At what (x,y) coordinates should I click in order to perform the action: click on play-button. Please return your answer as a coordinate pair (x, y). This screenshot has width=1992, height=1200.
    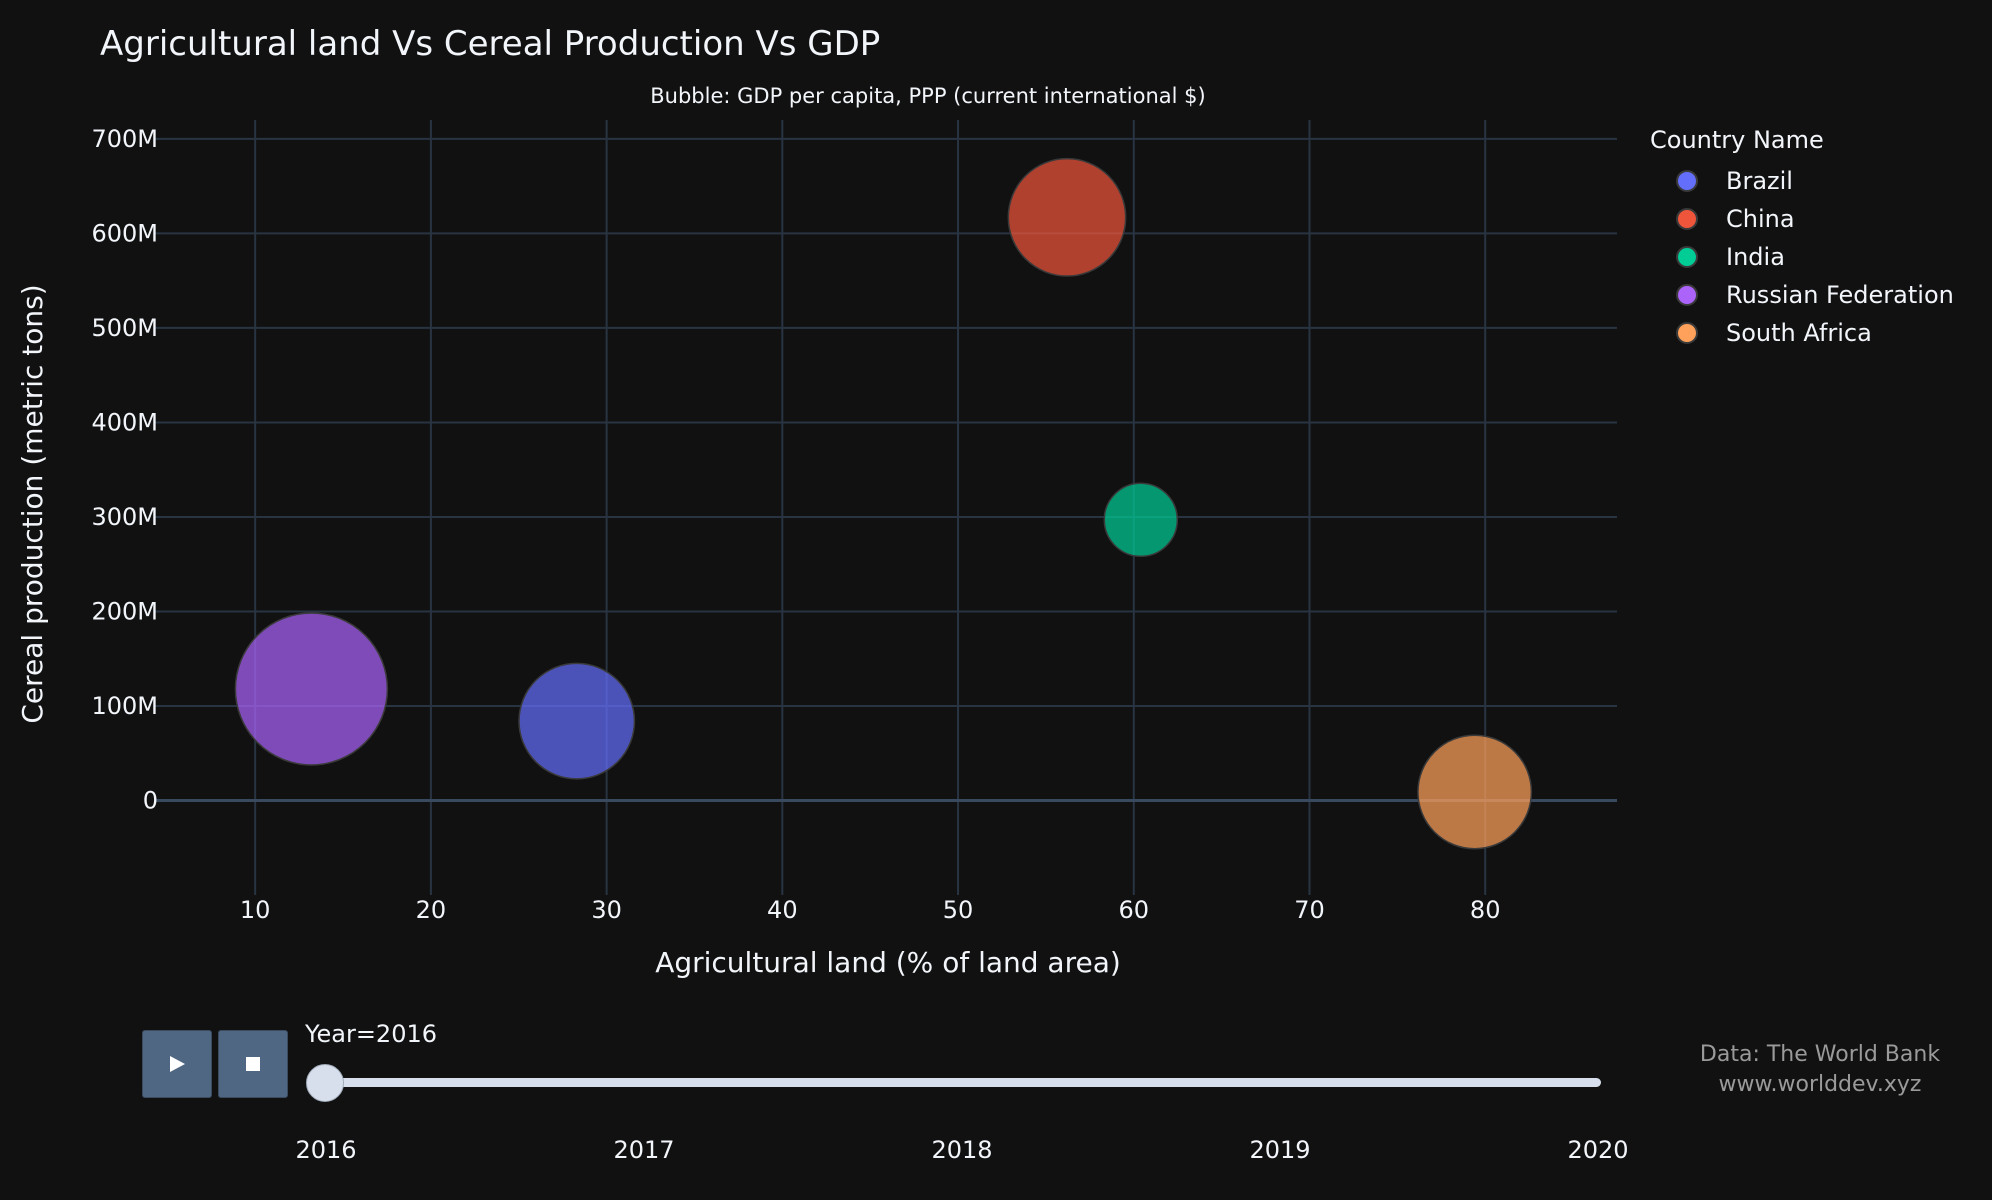
    Looking at the image, I should click on (177, 1064).